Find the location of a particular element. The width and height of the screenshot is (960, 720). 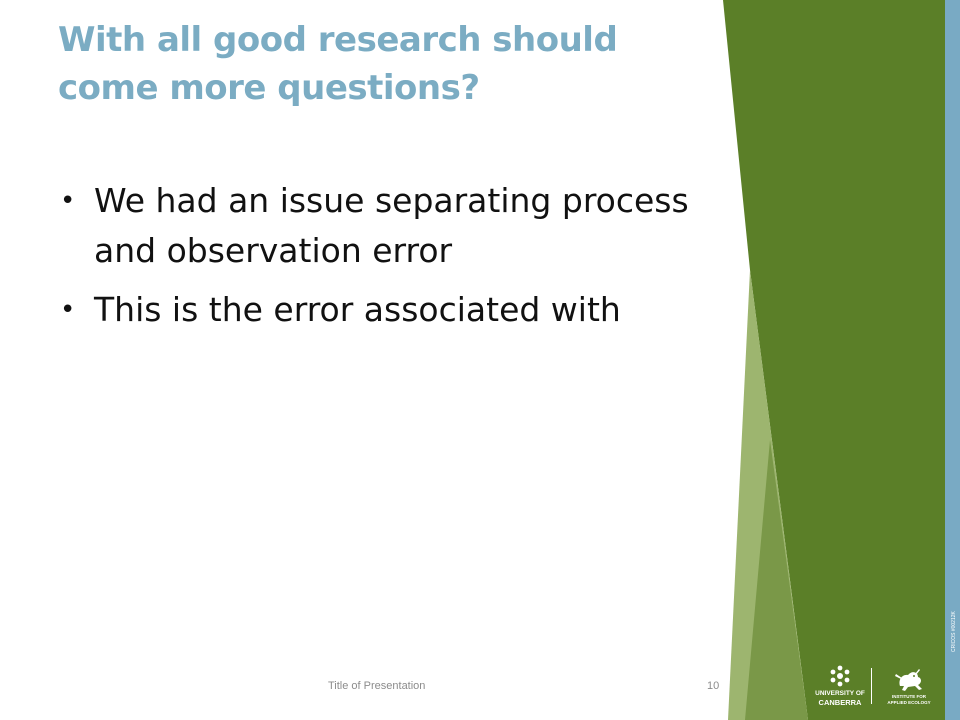

bullet-text: This is the error associated with is located at coordinates (357, 309).